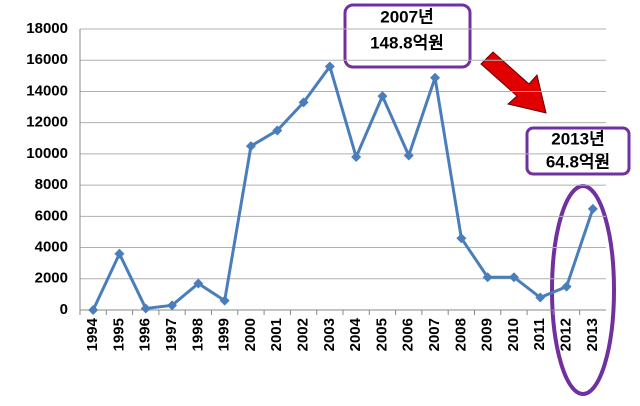  I want to click on annotation-text: 2007년, so click(406, 16).